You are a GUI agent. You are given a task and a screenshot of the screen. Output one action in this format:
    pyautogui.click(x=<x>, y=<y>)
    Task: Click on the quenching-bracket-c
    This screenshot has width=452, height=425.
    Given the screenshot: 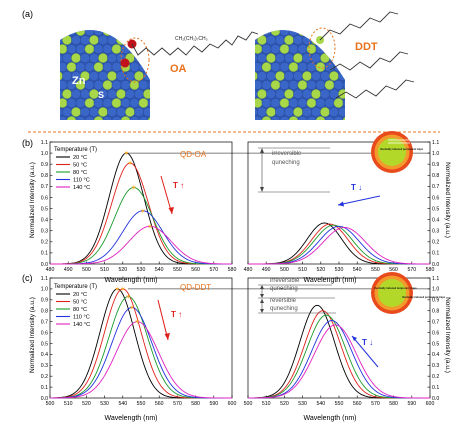 What is the action you would take?
    pyautogui.click(x=297, y=299)
    